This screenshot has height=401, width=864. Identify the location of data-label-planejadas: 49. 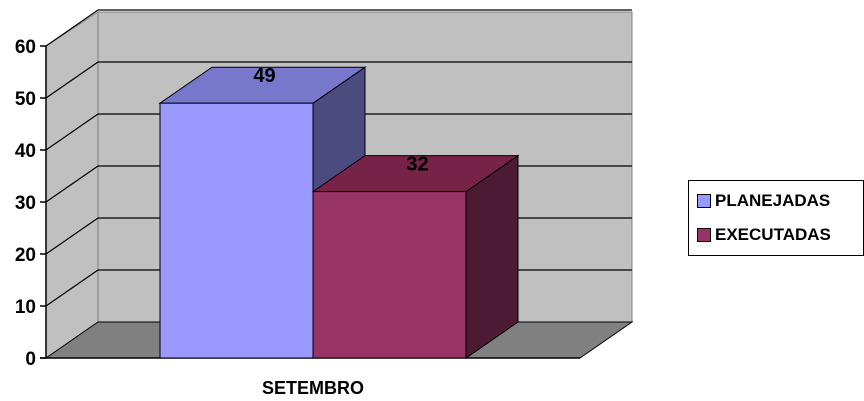
(264, 76).